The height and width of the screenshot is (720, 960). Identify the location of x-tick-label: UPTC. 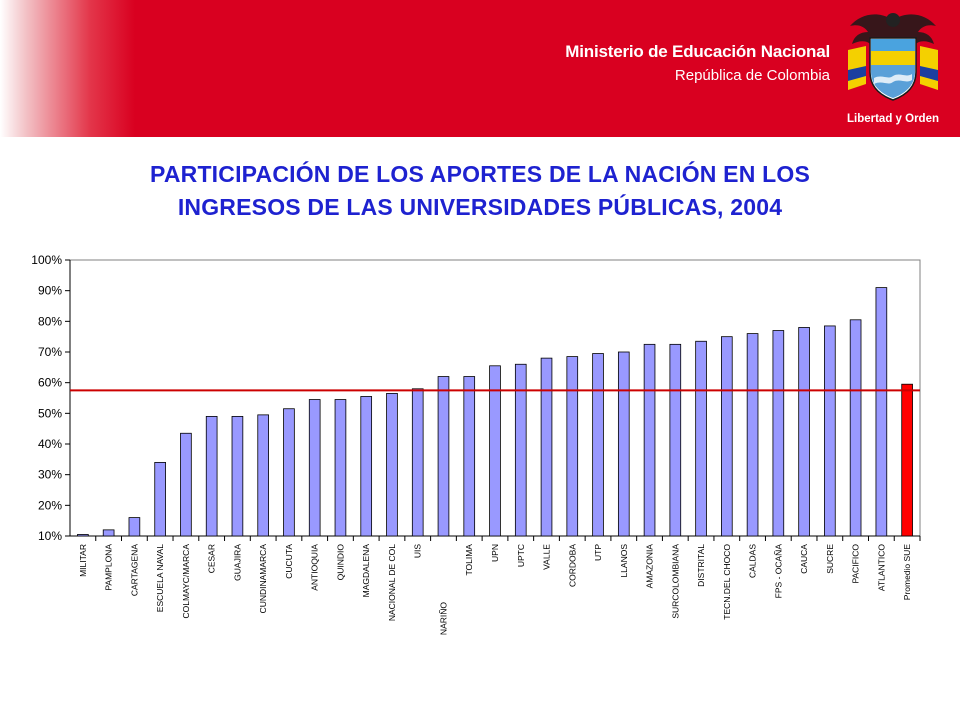
(521, 555).